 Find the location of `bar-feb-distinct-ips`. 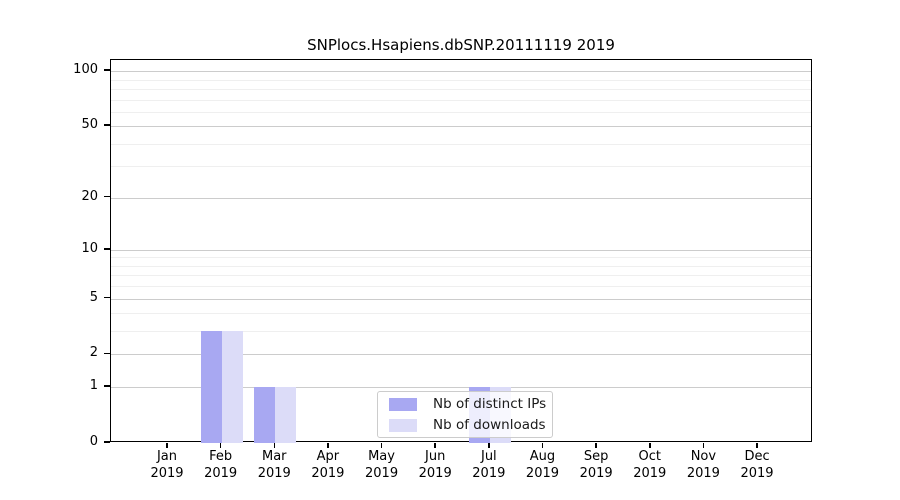

bar-feb-distinct-ips is located at coordinates (211, 387).